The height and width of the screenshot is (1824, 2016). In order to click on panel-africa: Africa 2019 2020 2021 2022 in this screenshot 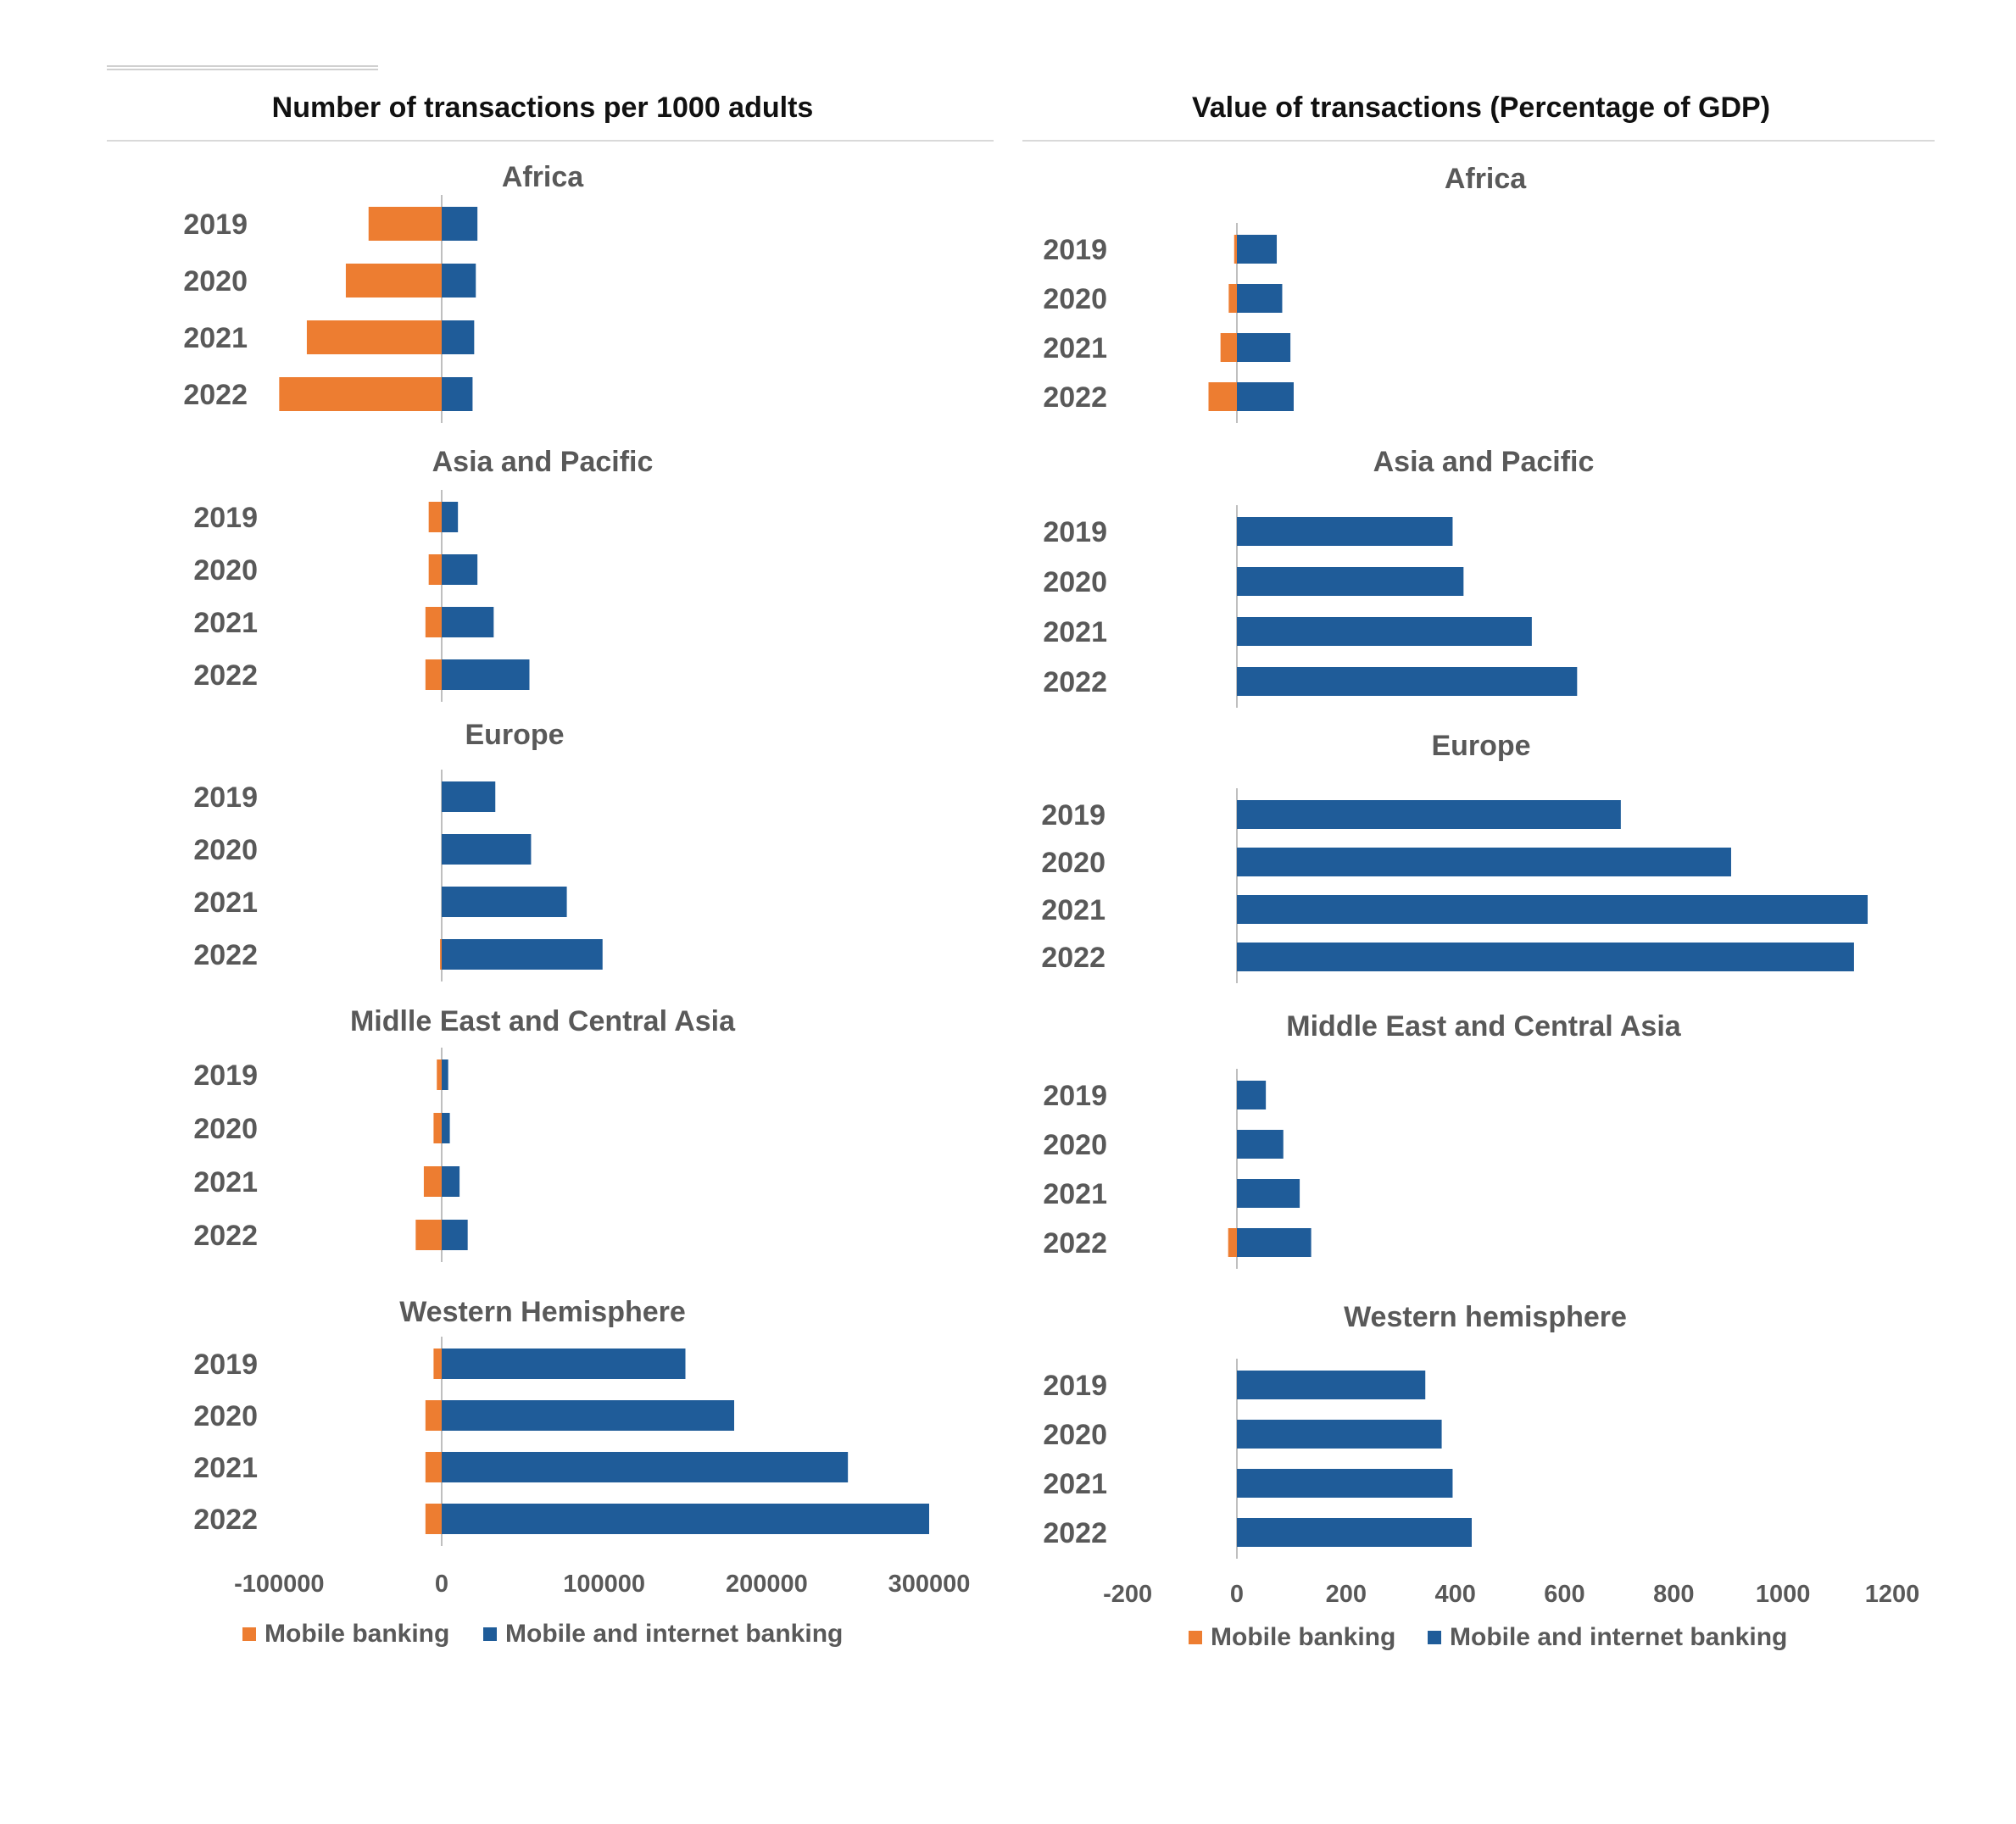, I will do `click(383, 292)`.